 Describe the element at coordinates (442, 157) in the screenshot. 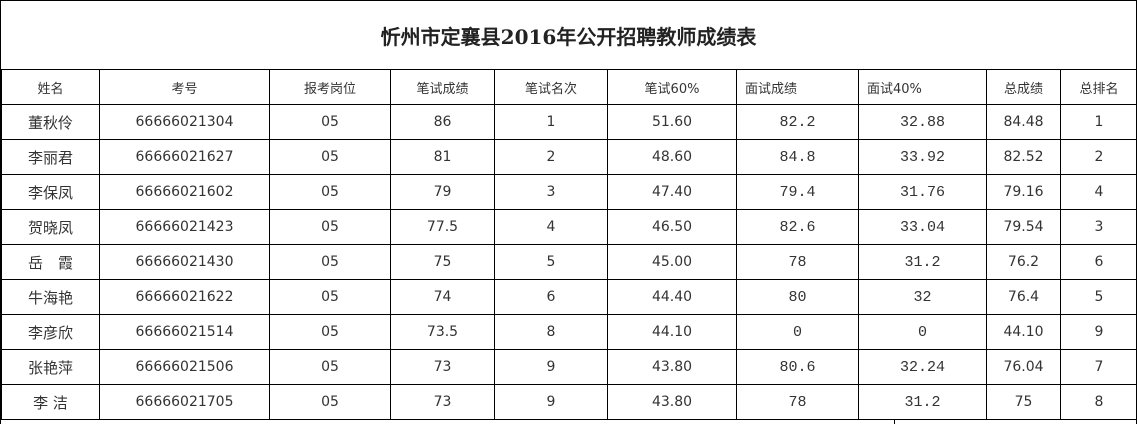

I see `cell-written-score: 81` at that location.